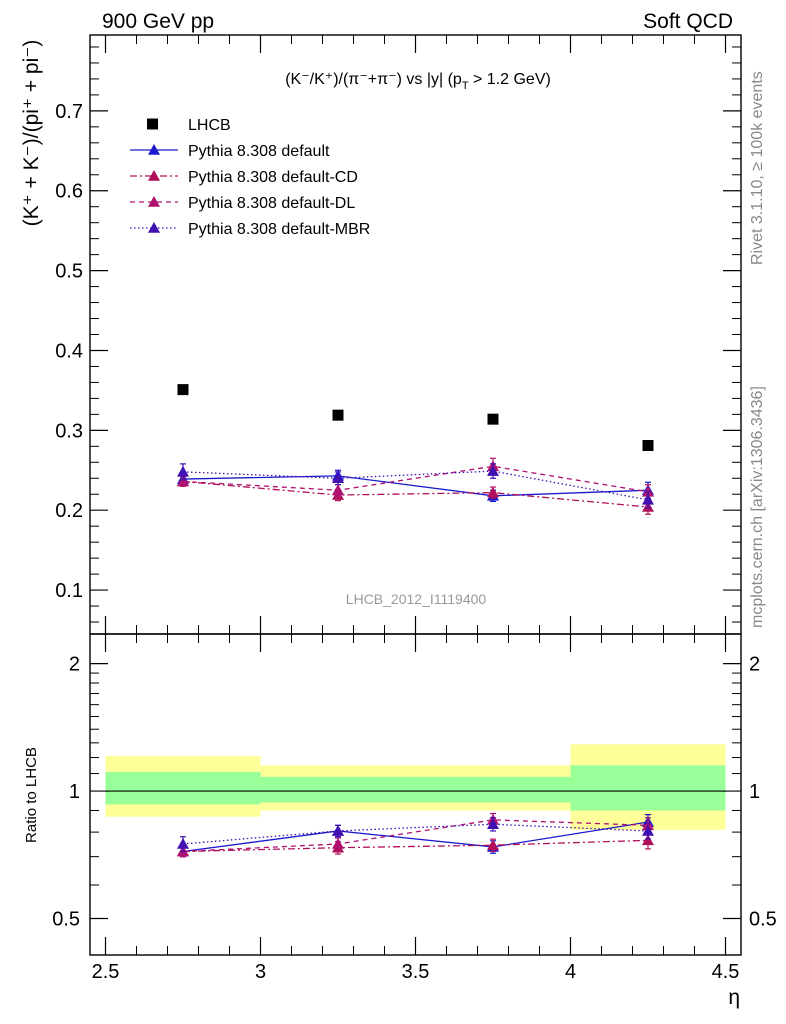 This screenshot has width=786, height=1024. What do you see at coordinates (69, 431) in the screenshot?
I see `y-tick-label: 0.3` at bounding box center [69, 431].